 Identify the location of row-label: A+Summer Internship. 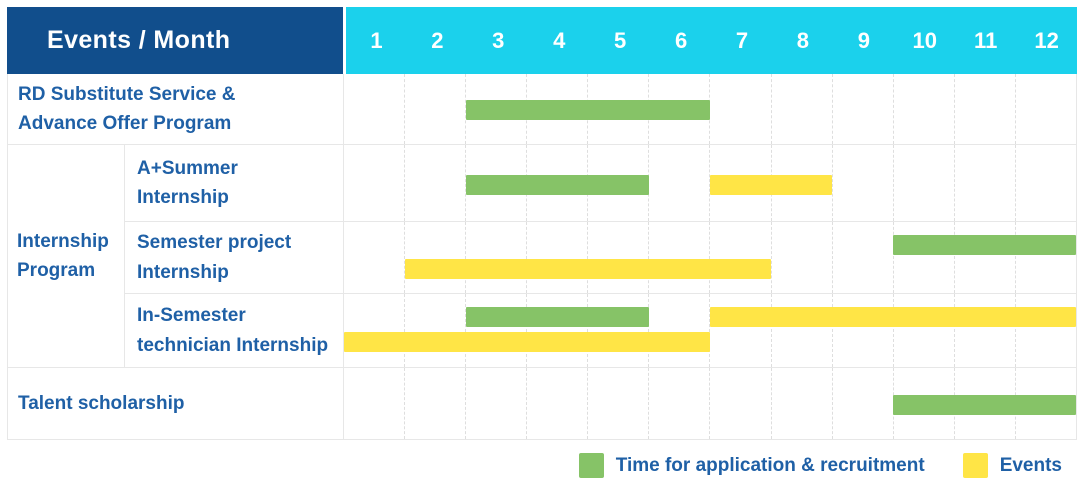
(233, 183).